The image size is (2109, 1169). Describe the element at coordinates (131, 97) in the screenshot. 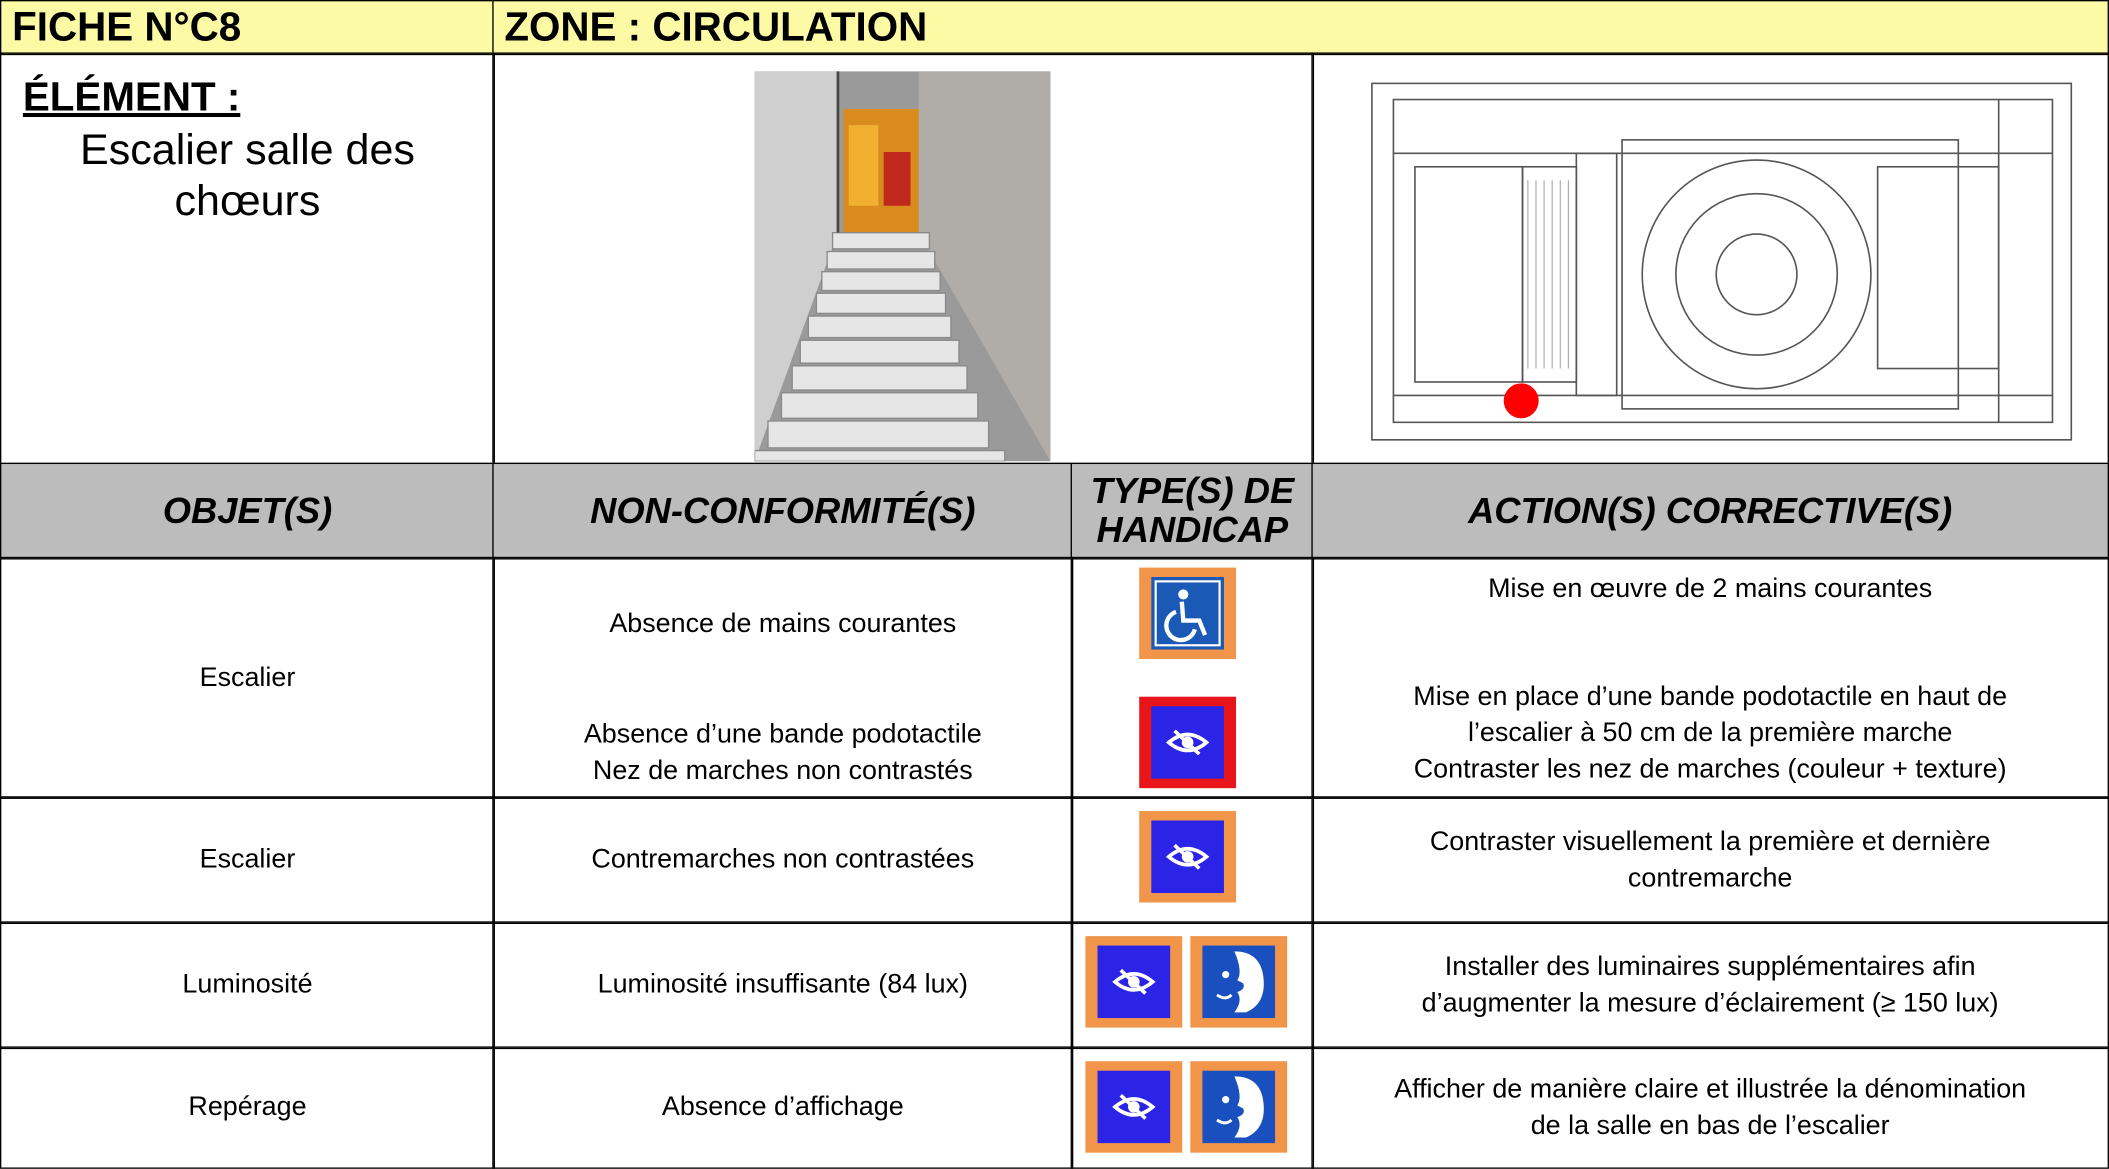

I see `element-label: ÉLÉMENT :` at that location.